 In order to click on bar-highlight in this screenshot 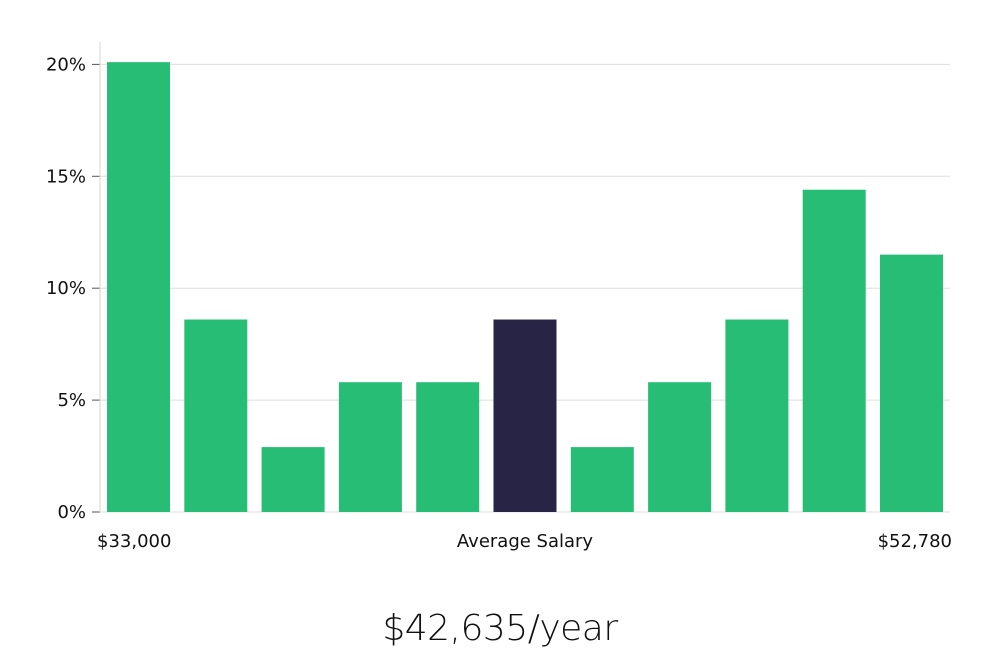, I will do `click(525, 415)`.